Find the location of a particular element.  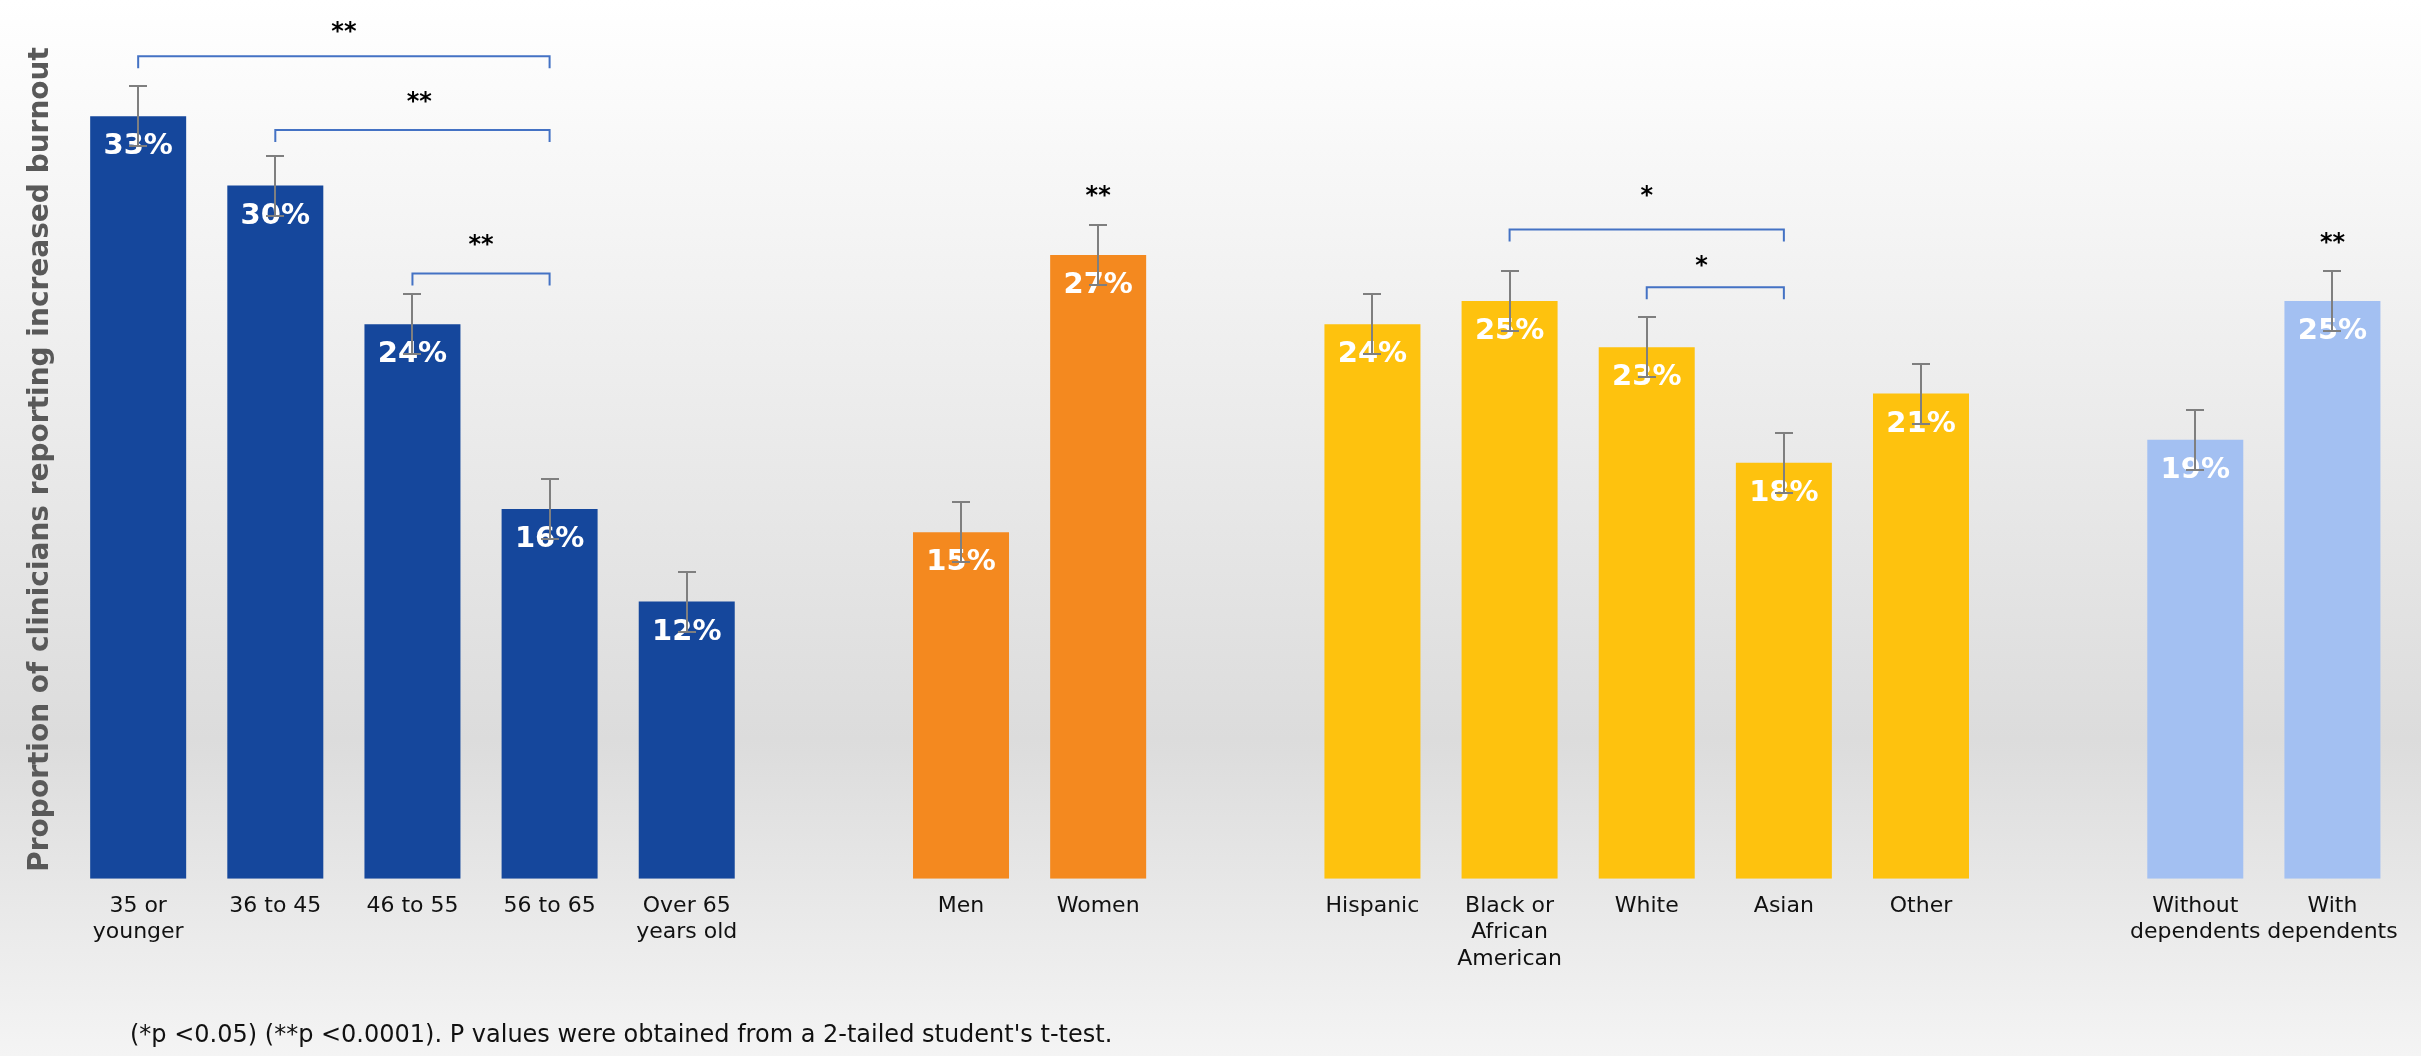

x-tick-label: Black or African American is located at coordinates (1509, 930).